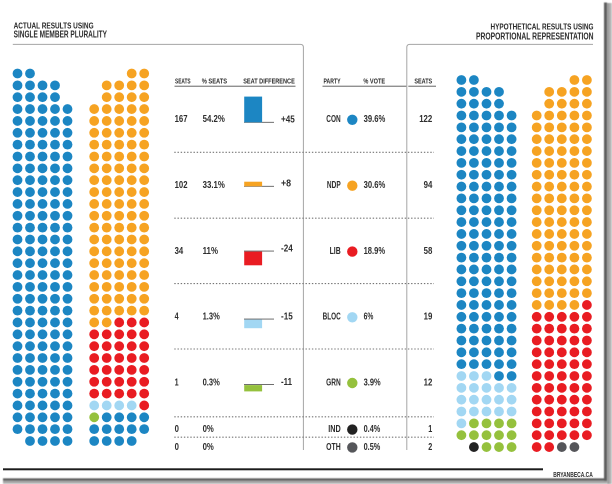  Describe the element at coordinates (211, 382) in the screenshot. I see `svg-text: 0.3%` at that location.